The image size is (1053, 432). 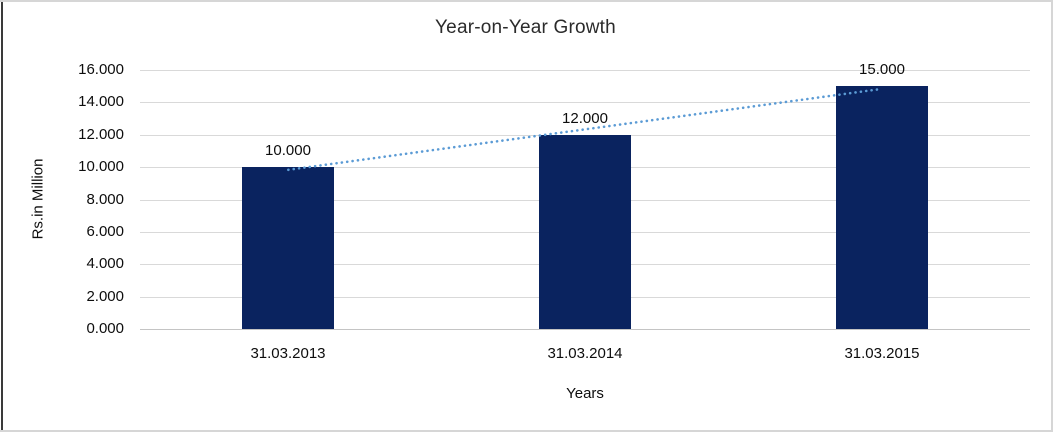 What do you see at coordinates (101, 166) in the screenshot?
I see `y-tick-label: 10.000` at bounding box center [101, 166].